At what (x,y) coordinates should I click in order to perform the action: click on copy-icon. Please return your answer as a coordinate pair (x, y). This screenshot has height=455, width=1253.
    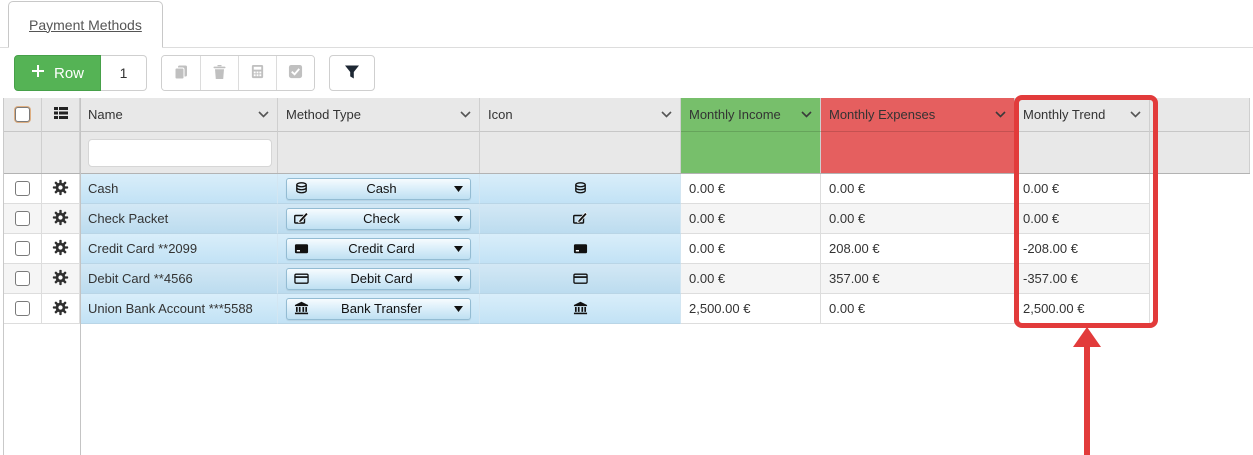
    Looking at the image, I should click on (181, 73).